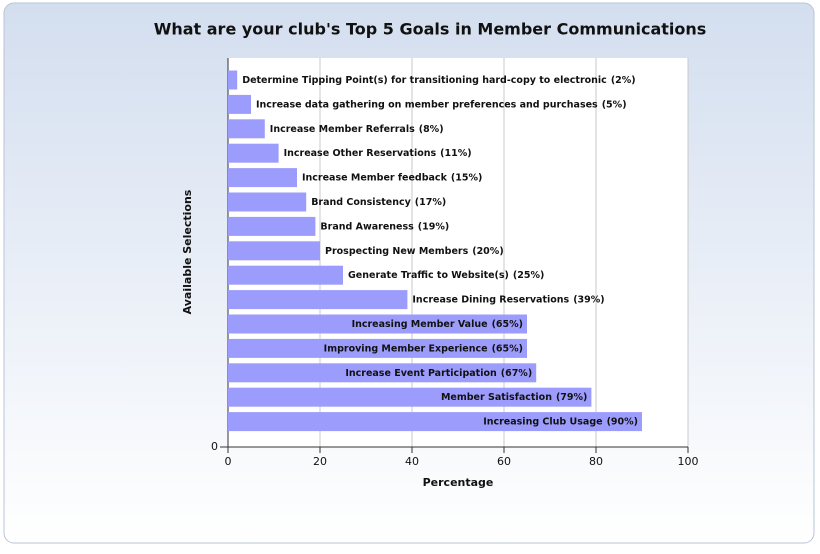 This screenshot has height=554, width=820. I want to click on value-label: (17%), so click(430, 202).